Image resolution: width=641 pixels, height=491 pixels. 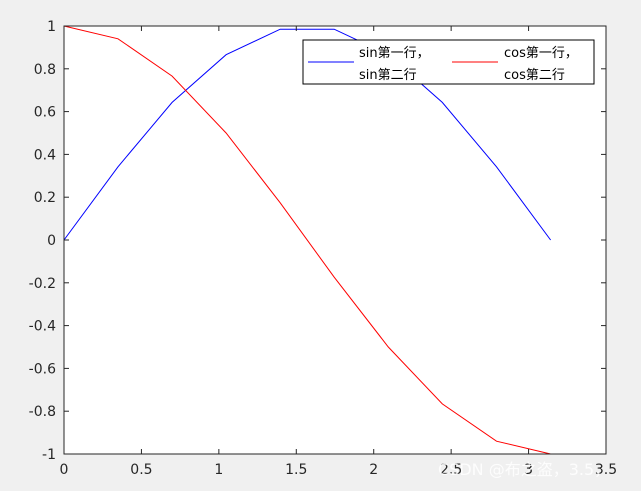 What do you see at coordinates (296, 470) in the screenshot?
I see `x-tick-label: 1.5` at bounding box center [296, 470].